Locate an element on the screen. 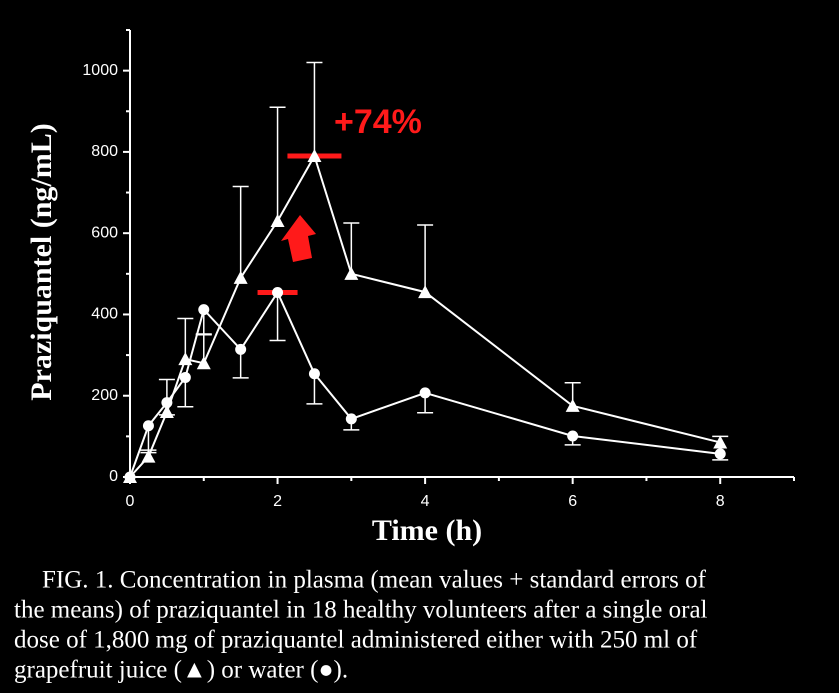 The height and width of the screenshot is (693, 839). annotation: +74% is located at coordinates (378, 122).